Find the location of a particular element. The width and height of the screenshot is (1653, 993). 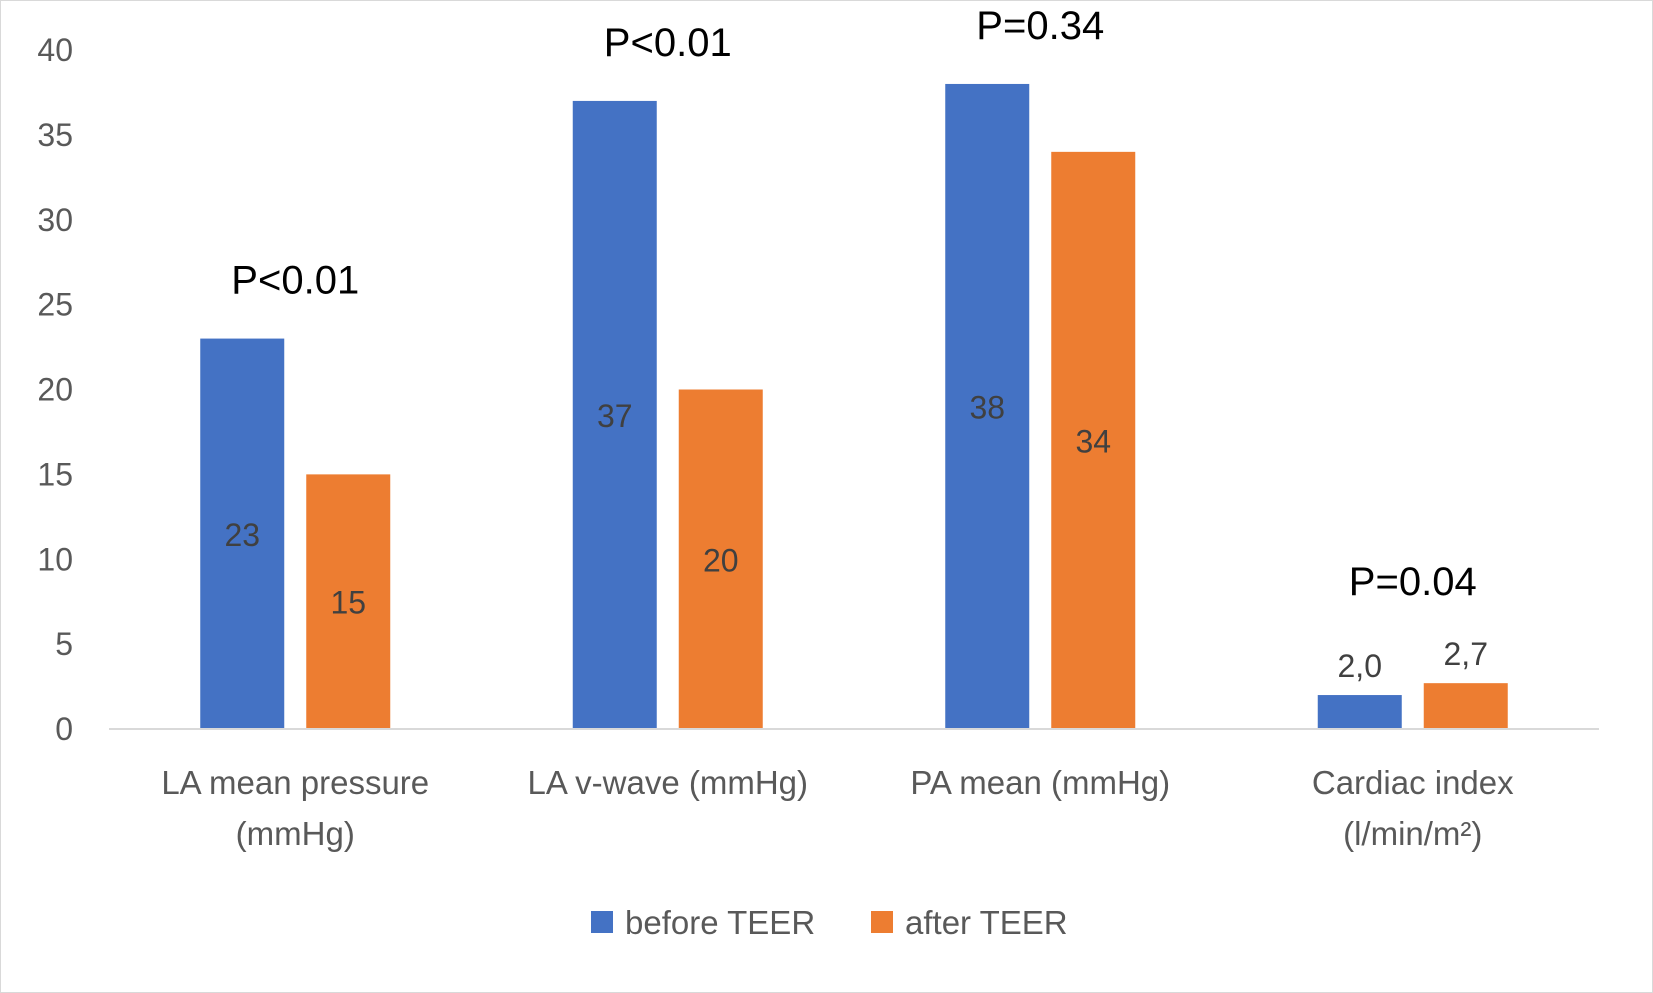

legend: before TEER after TEER is located at coordinates (829, 922).